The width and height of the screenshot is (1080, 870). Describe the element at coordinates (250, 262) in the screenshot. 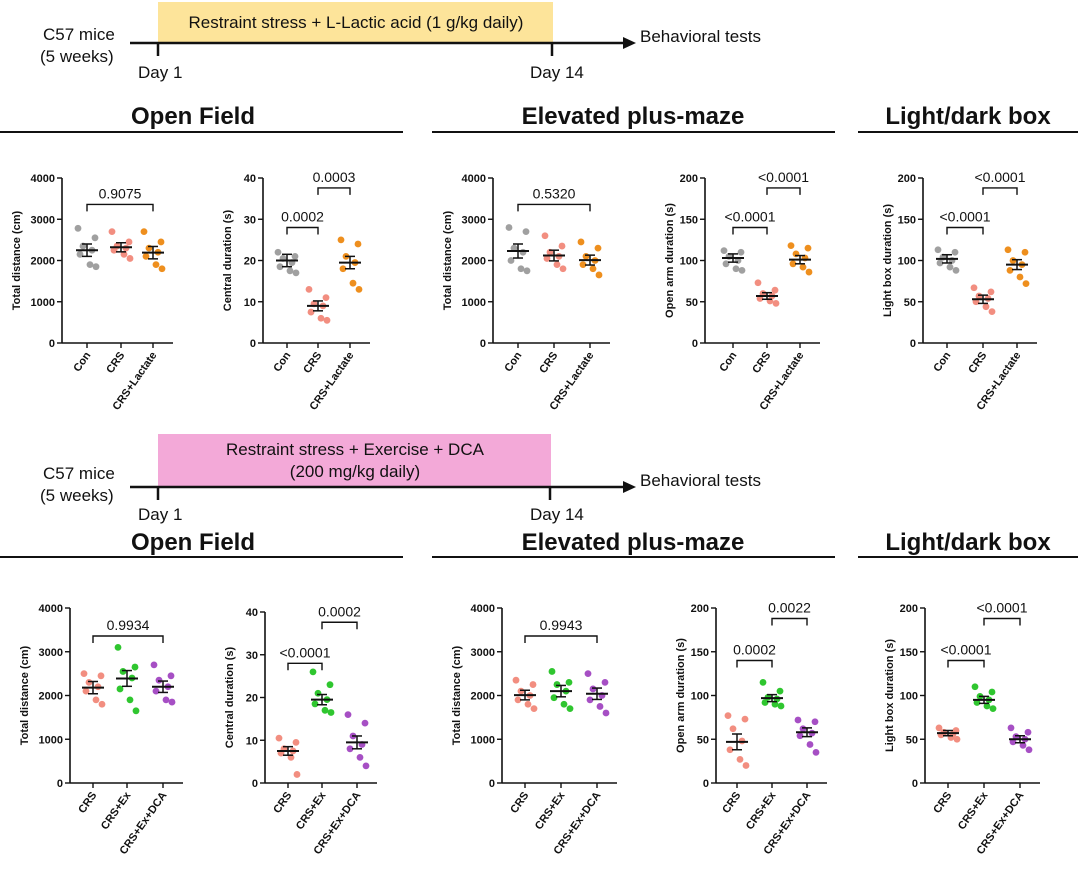

I see `y-tick-label: 20` at that location.